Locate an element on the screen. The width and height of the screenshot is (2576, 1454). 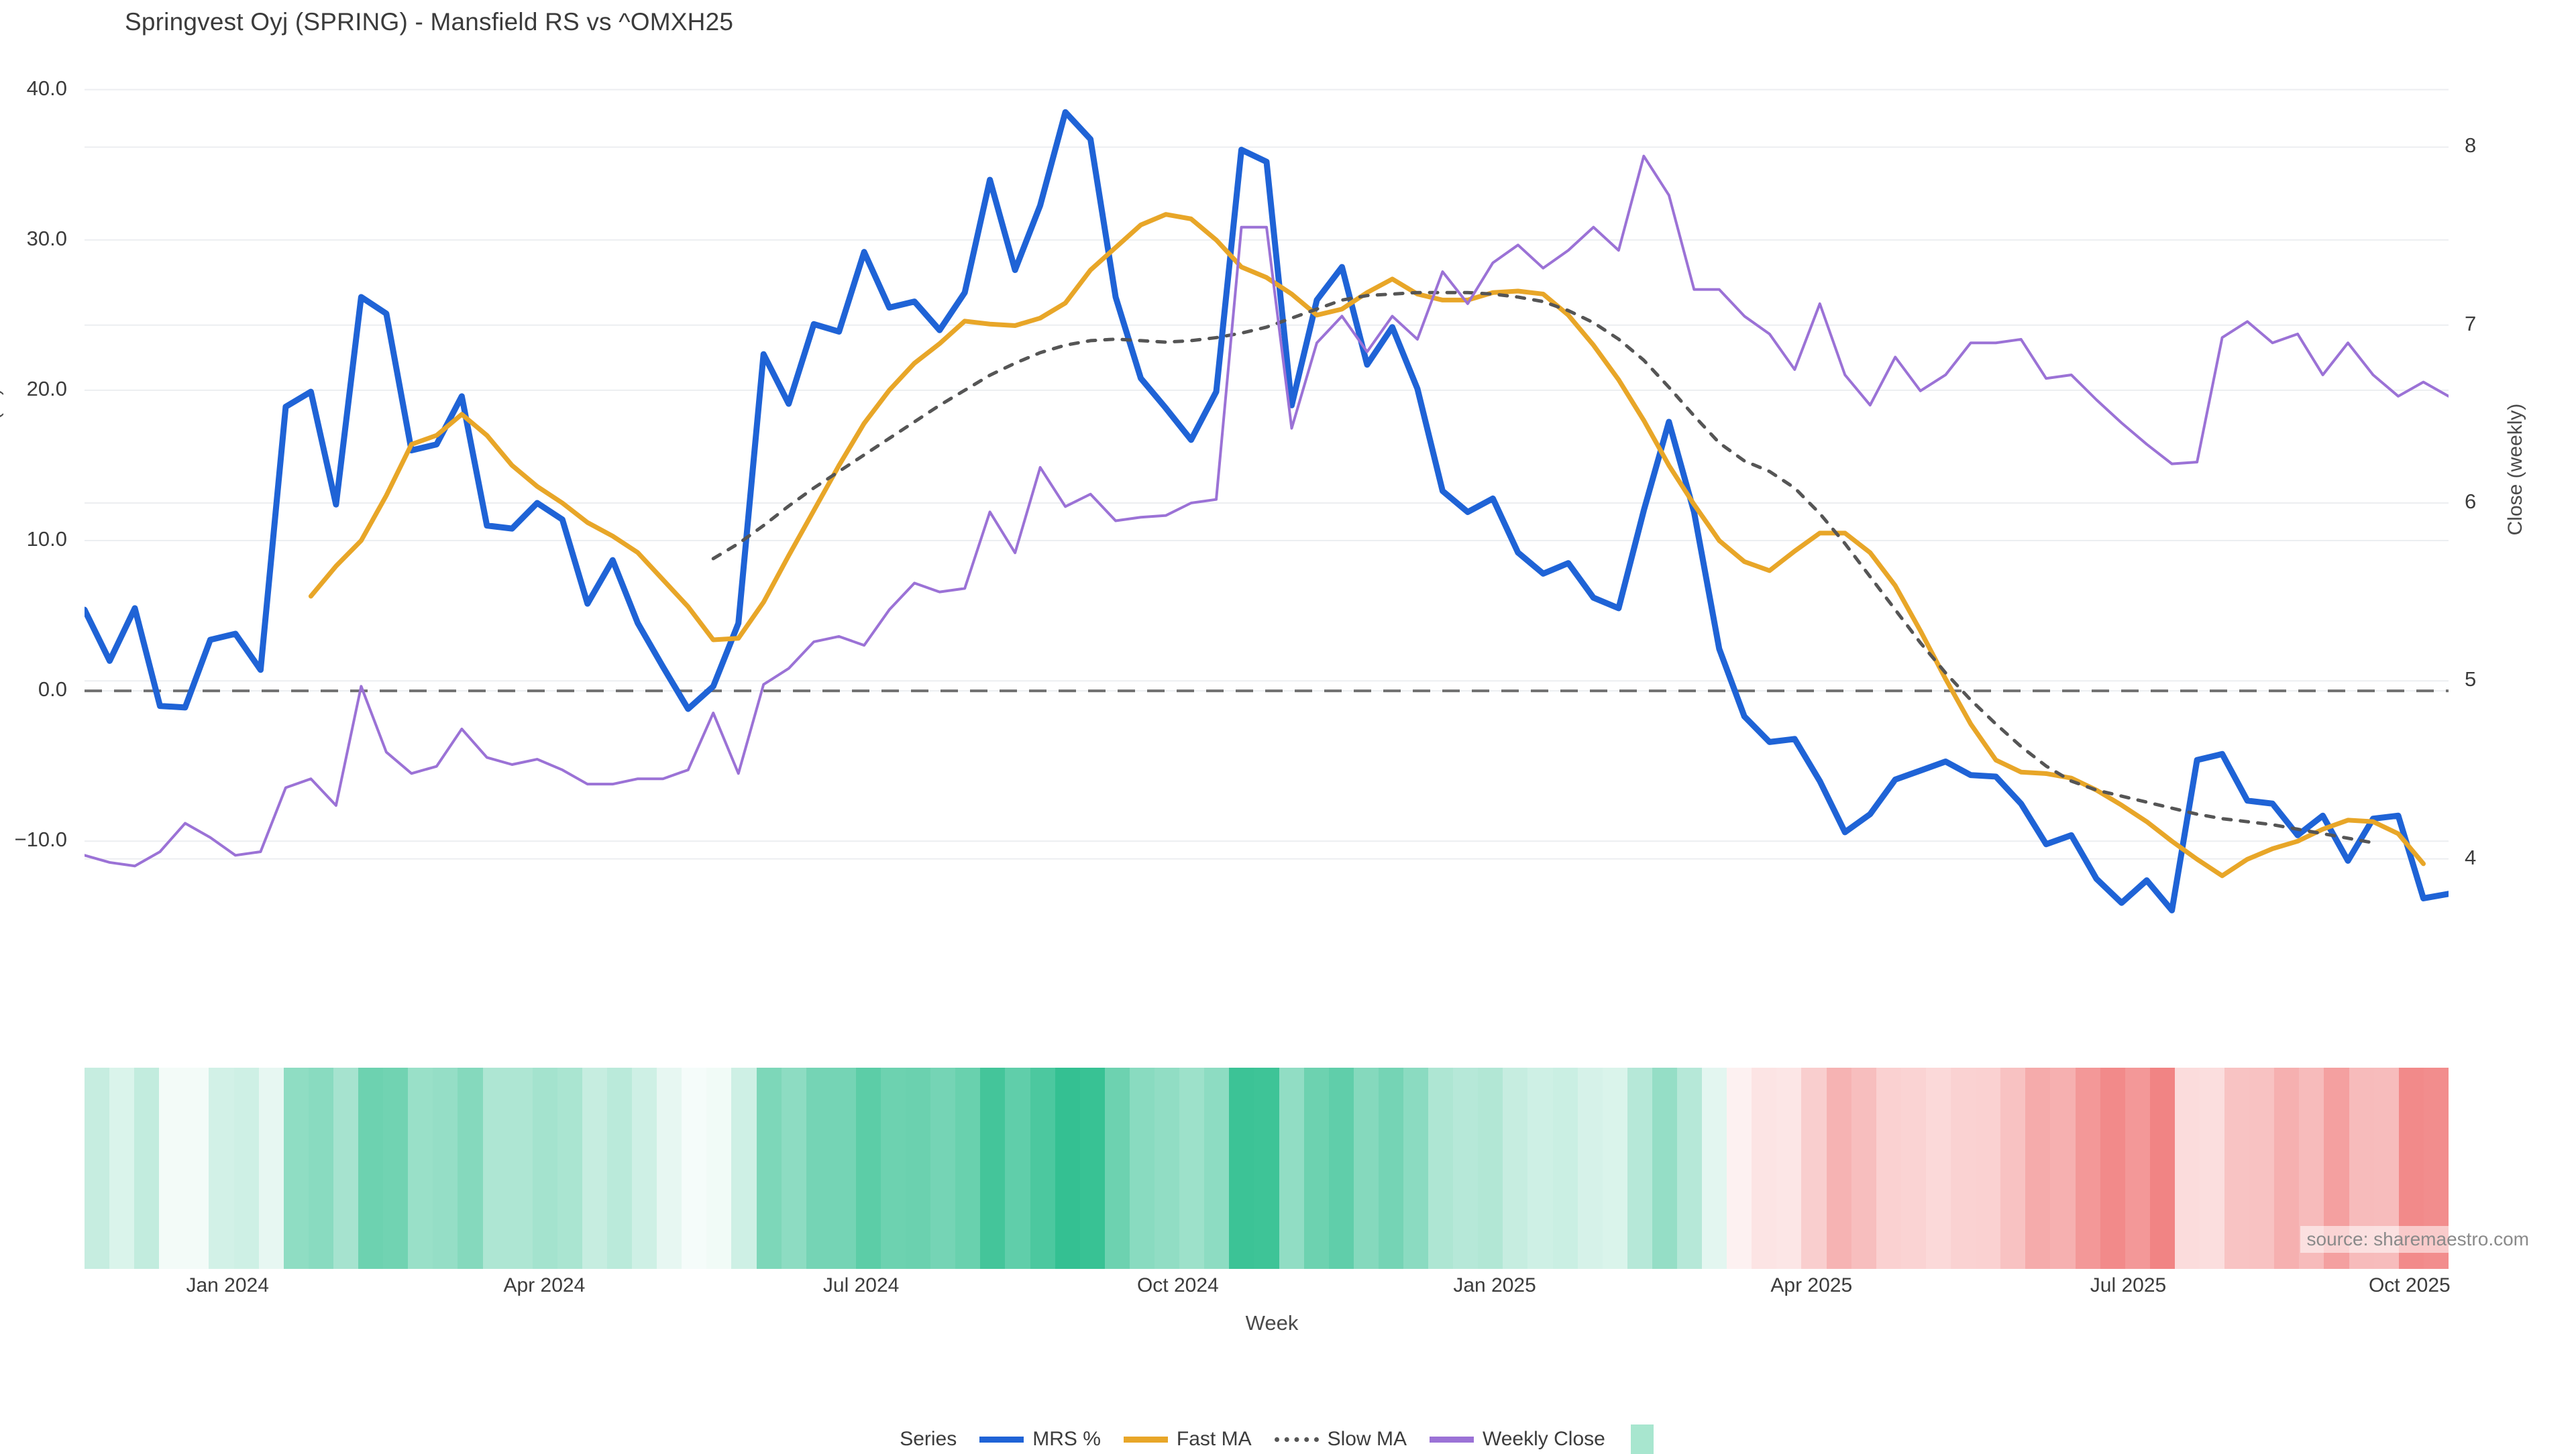
legend-title: Series is located at coordinates (928, 1439).